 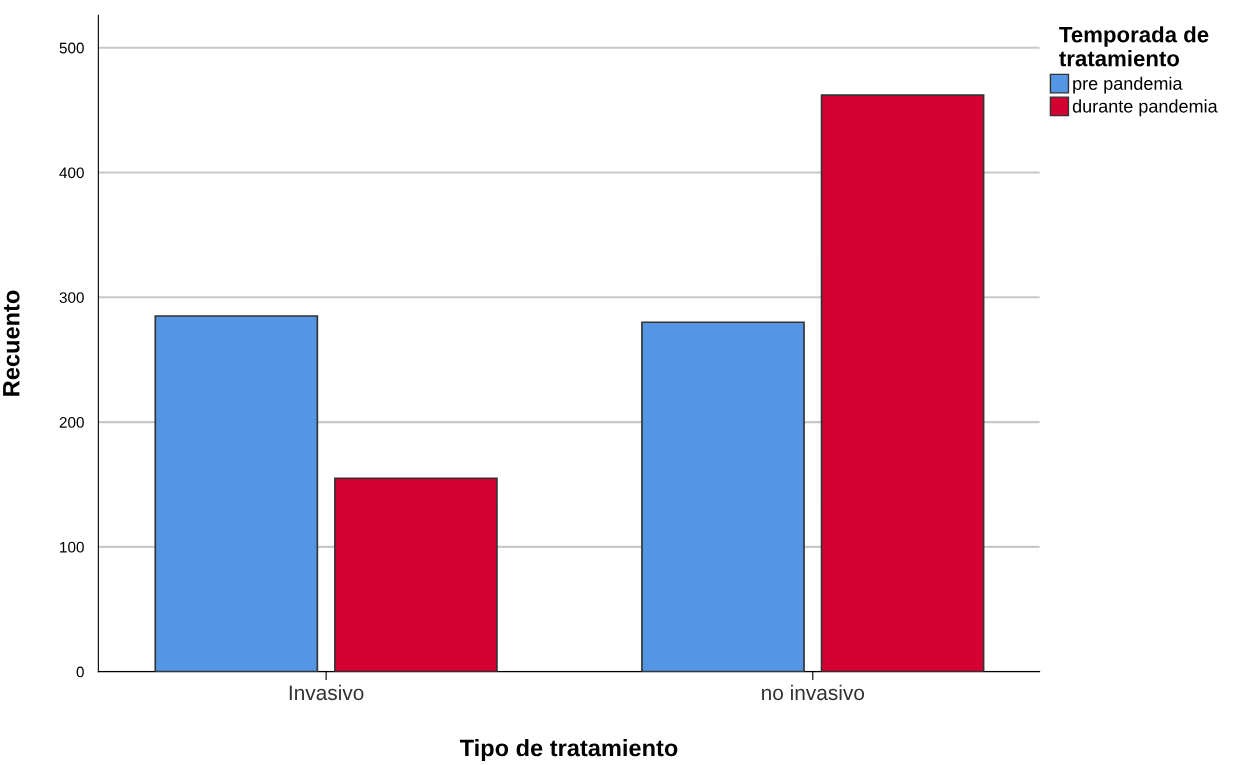 What do you see at coordinates (72, 547) in the screenshot?
I see `y-tick-label: 100` at bounding box center [72, 547].